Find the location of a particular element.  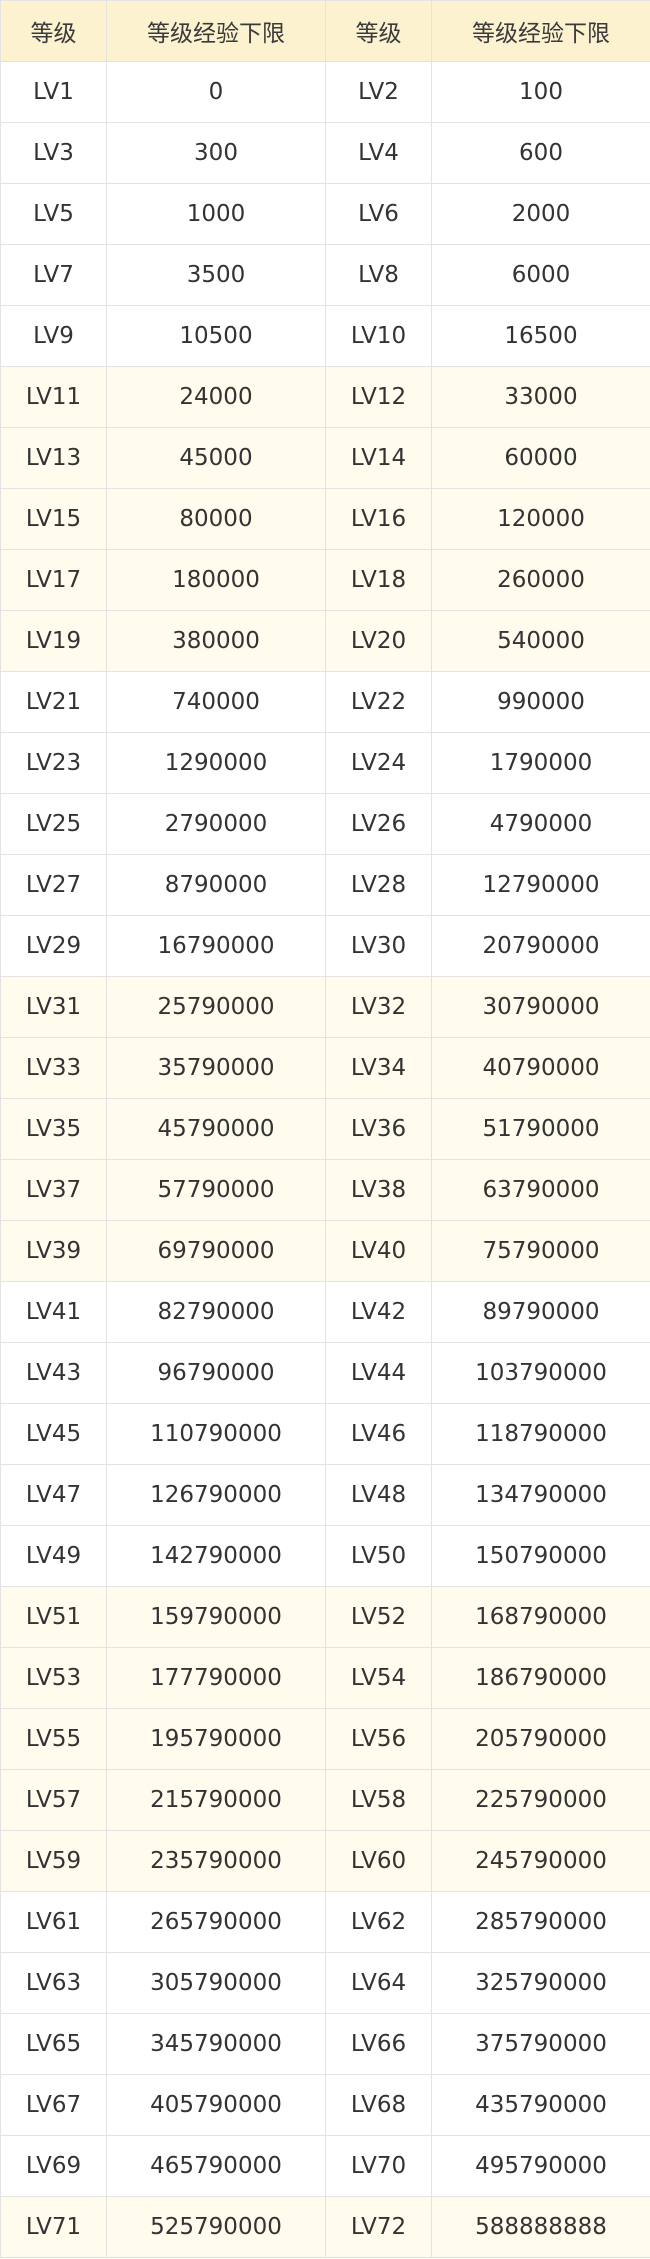

table-row: LV5 1000 LV6 2000 is located at coordinates (325, 214).